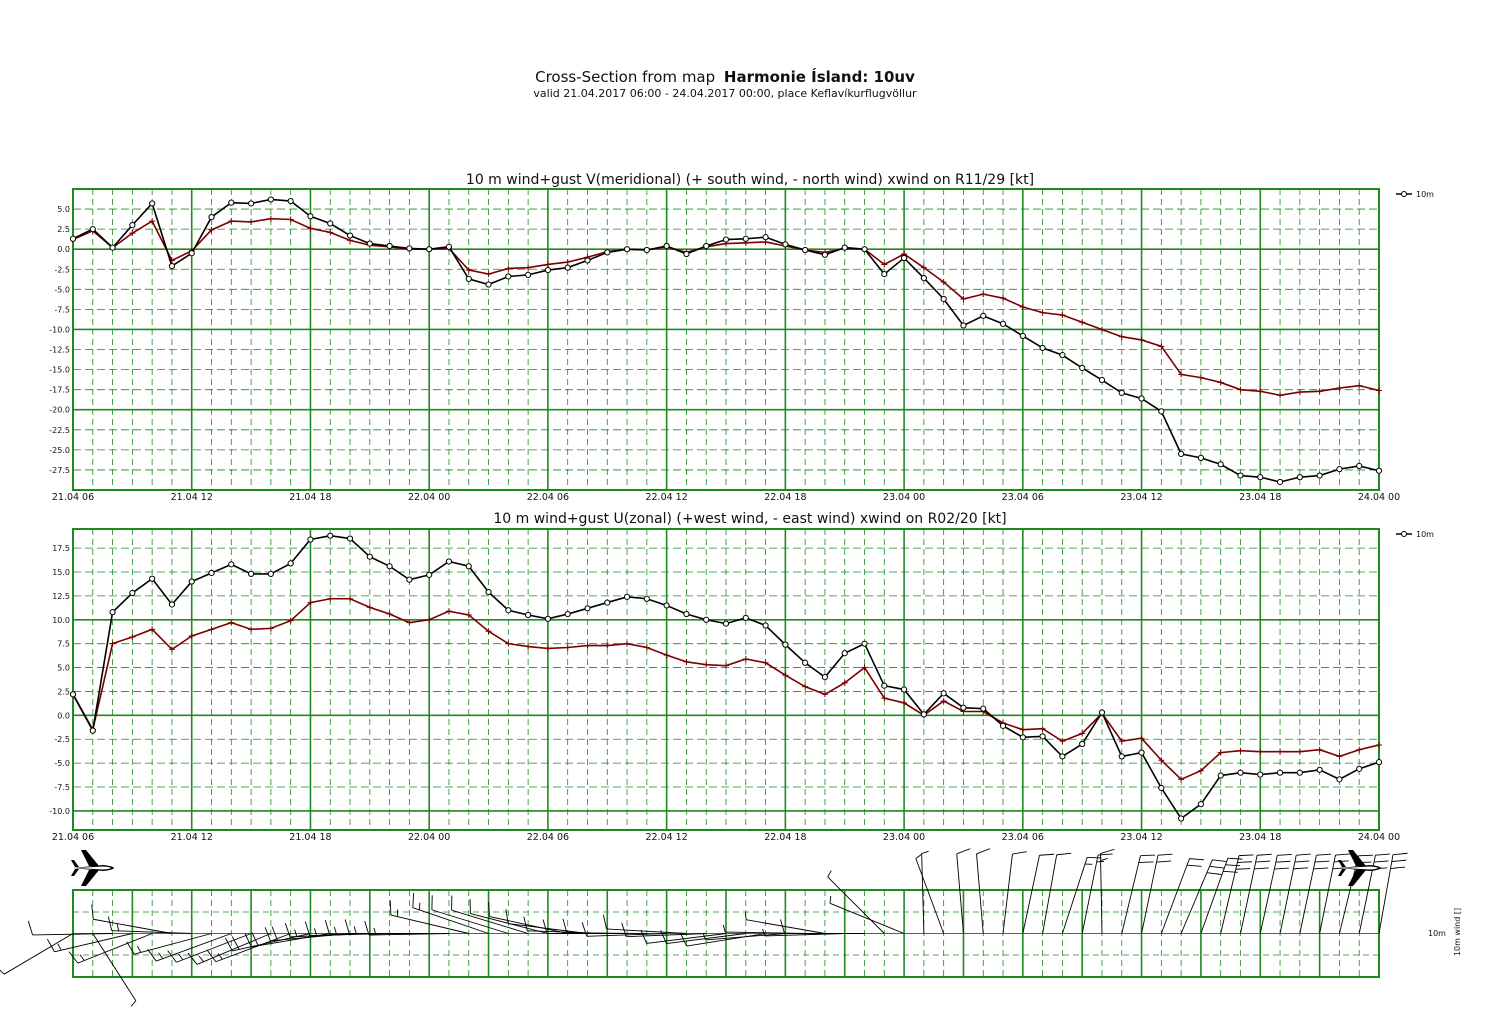  I want to click on x-tick-label: 23.04 06, so click(1023, 837).